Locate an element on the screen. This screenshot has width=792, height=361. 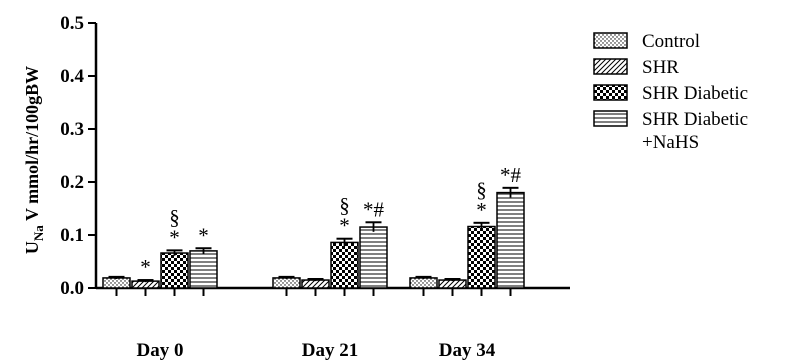
svg-text: UNa V mmol/hr/100gBW is located at coordinates (34, 160).